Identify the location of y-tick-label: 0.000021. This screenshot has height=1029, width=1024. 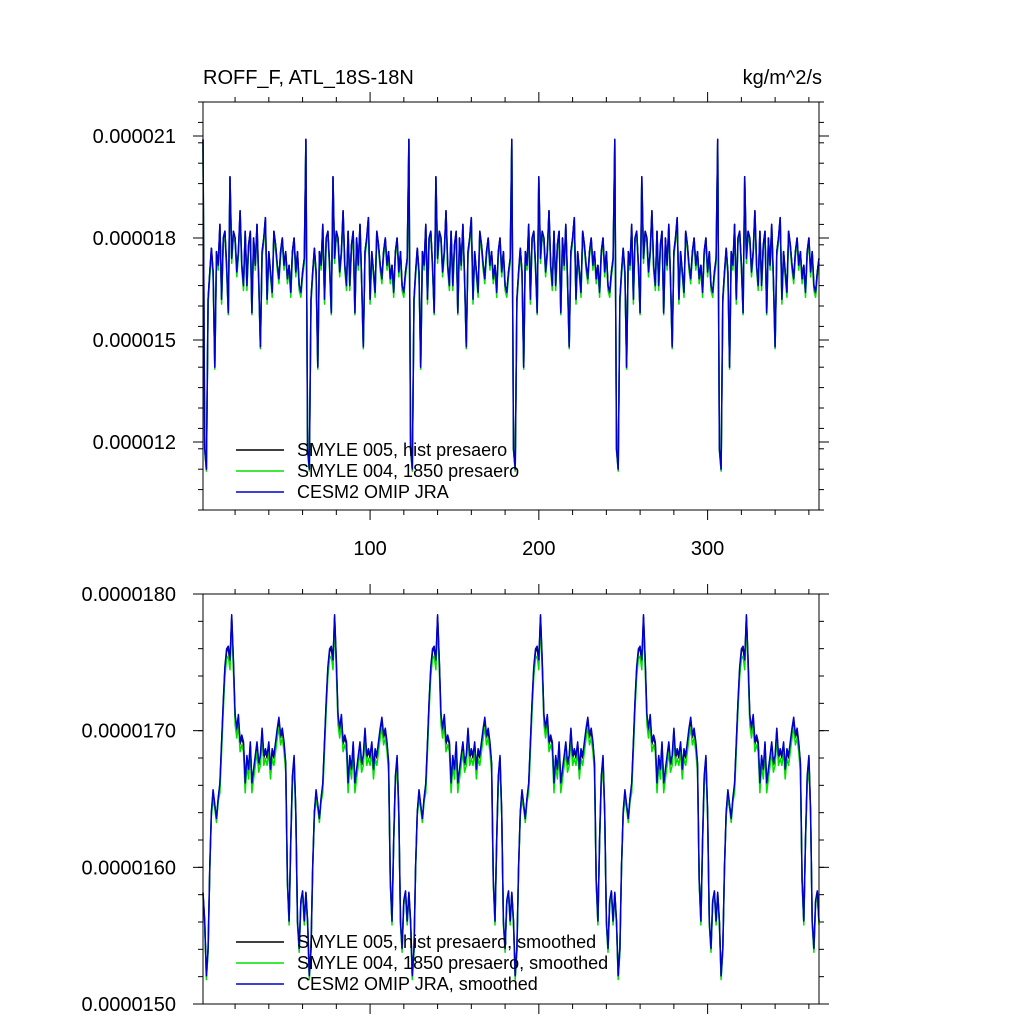
(134, 137).